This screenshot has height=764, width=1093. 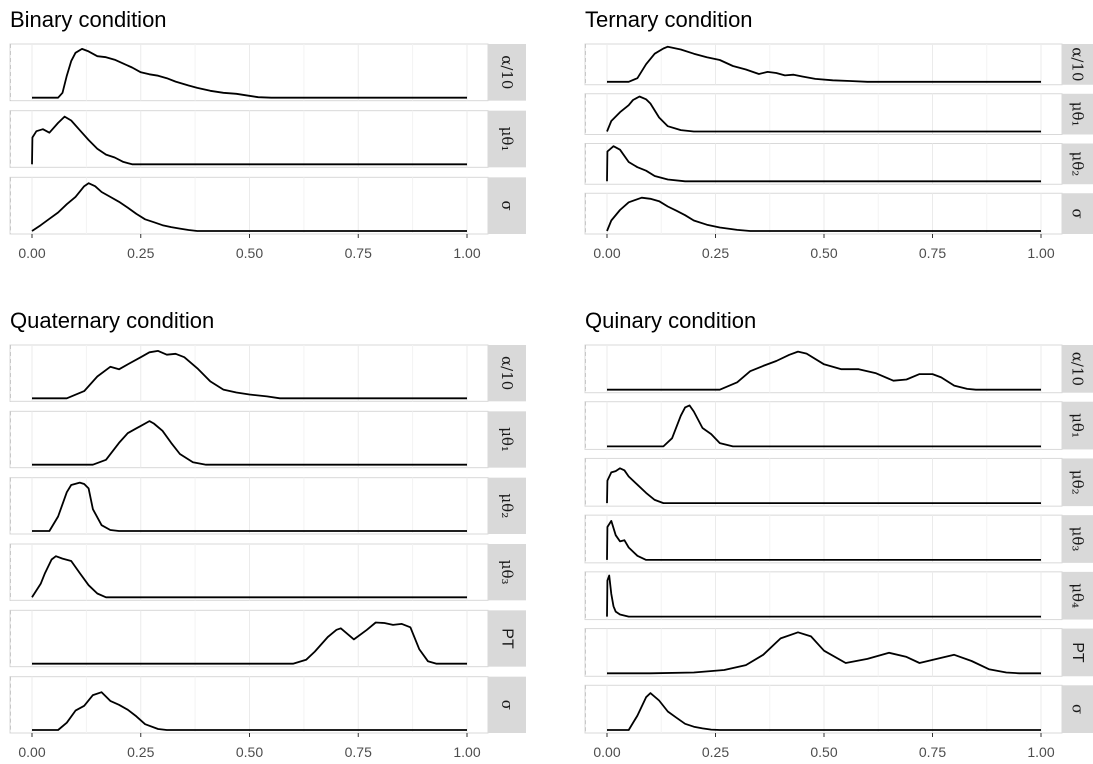 I want to click on chart-title: Quinary condition, so click(x=670, y=320).